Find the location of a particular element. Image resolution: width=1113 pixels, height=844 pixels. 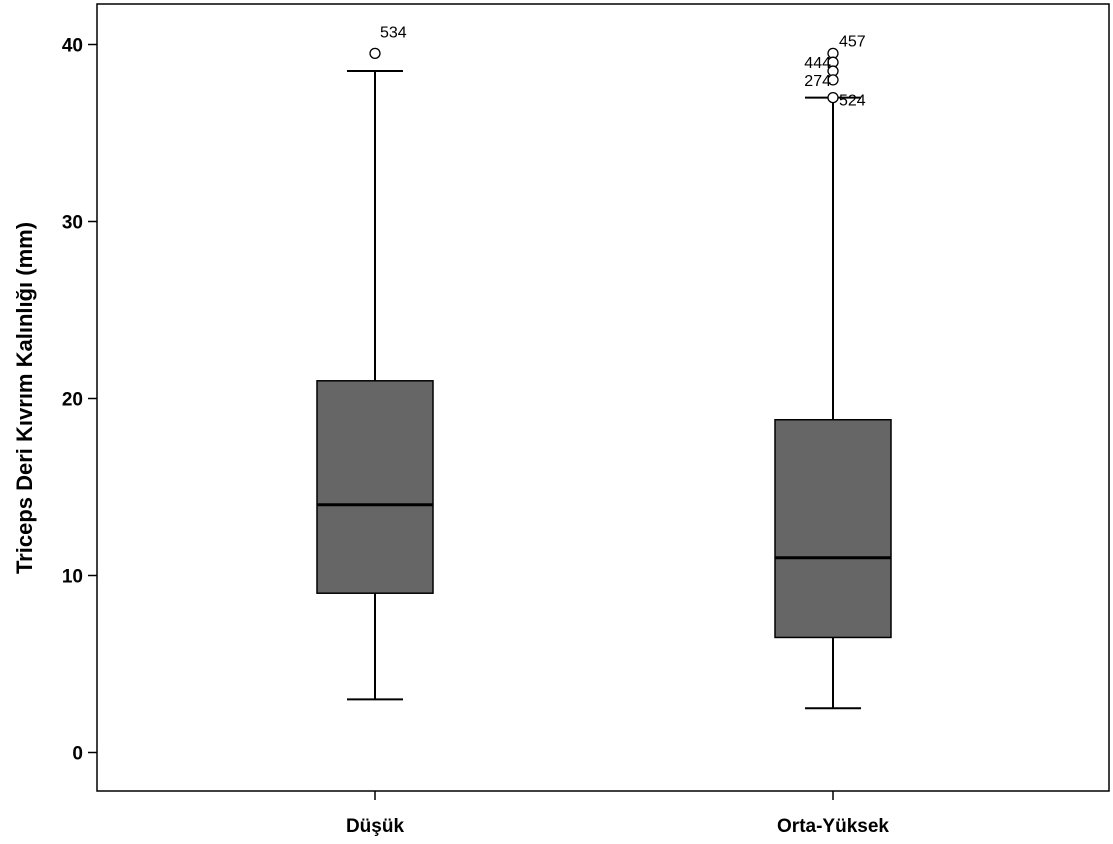

y-tick-label: 20 is located at coordinates (72, 400).